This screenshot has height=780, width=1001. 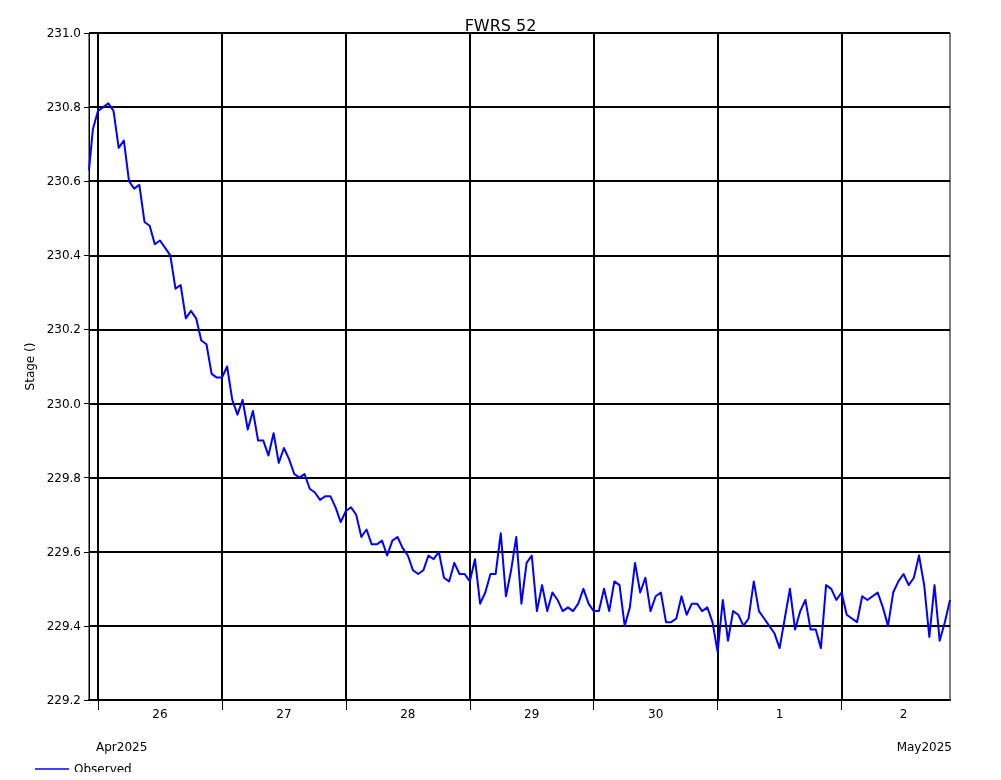 What do you see at coordinates (532, 714) in the screenshot?
I see `x-tick-label: 29` at bounding box center [532, 714].